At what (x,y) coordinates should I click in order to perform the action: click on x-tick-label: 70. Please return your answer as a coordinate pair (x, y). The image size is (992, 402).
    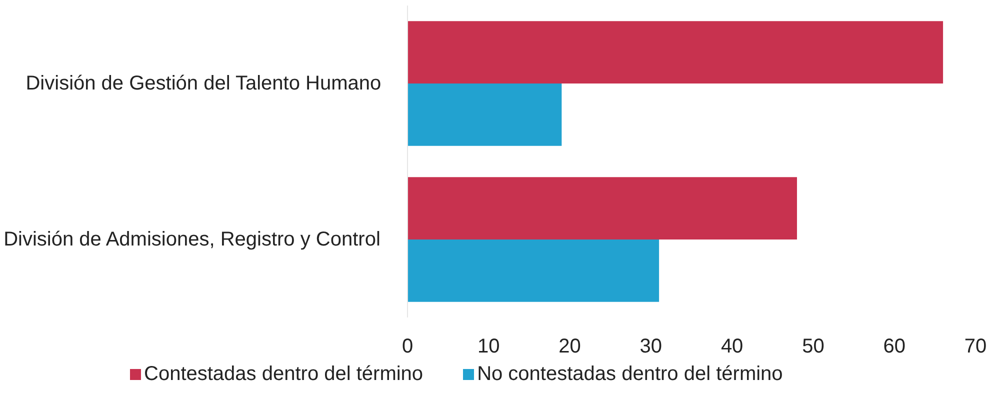
    Looking at the image, I should click on (975, 347).